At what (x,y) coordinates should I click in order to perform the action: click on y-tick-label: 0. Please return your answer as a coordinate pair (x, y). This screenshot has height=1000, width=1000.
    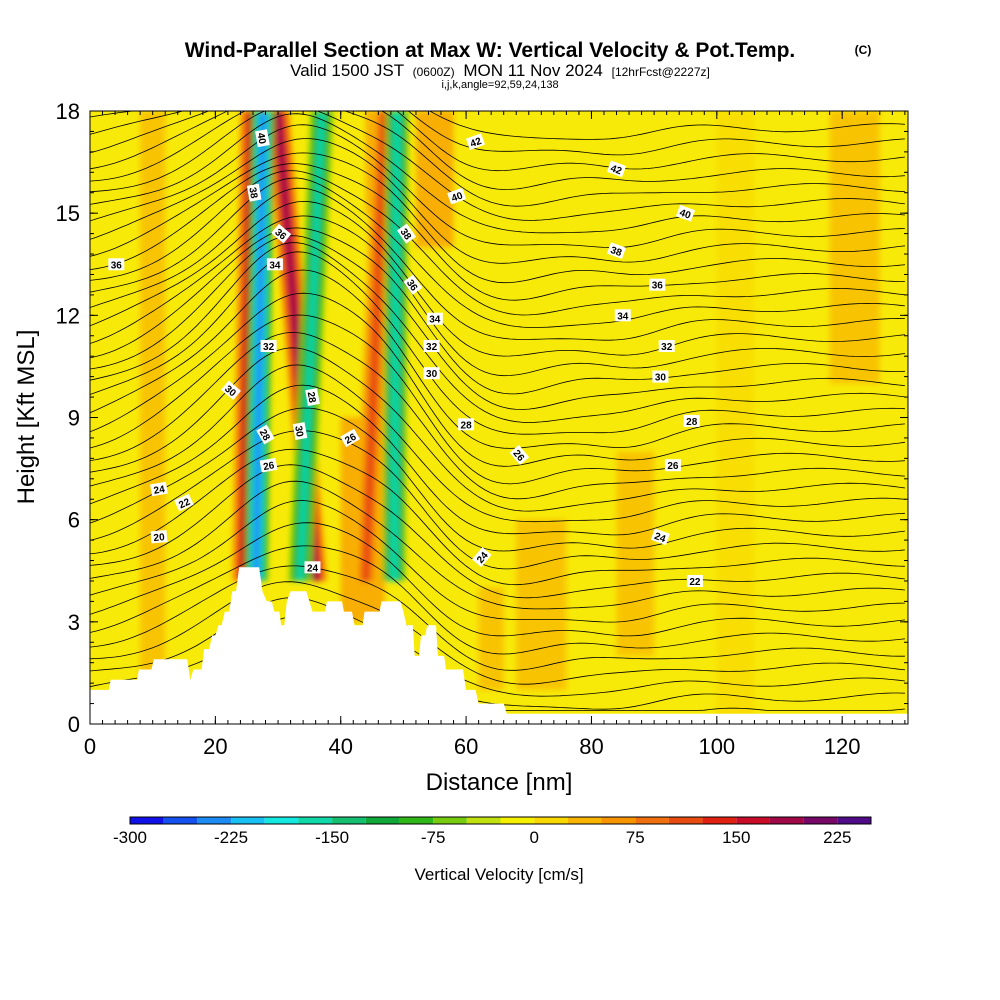
    Looking at the image, I should click on (74, 724).